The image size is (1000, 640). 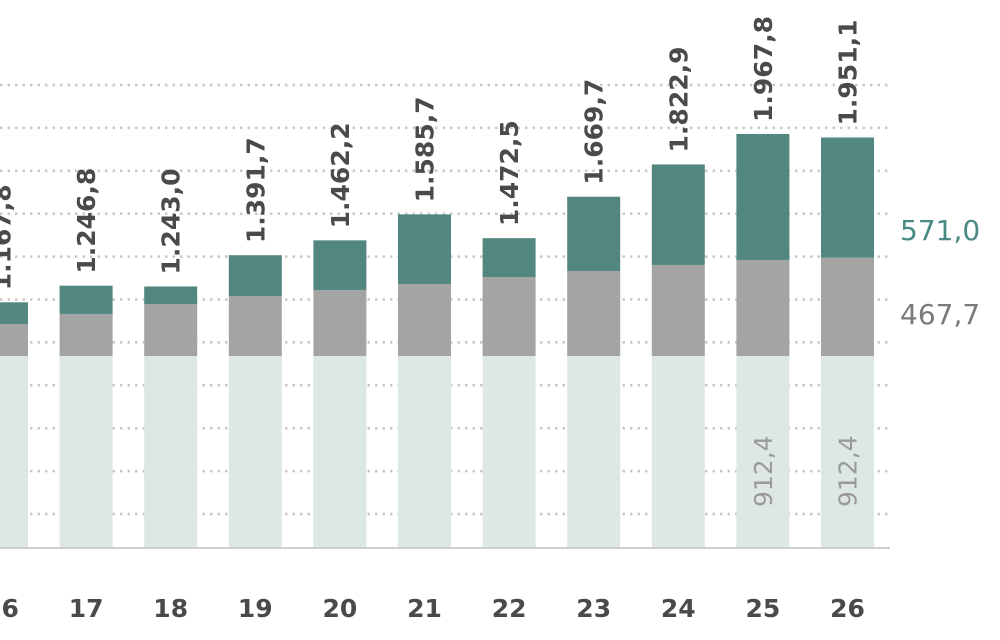 I want to click on total-label: 1.391,7, so click(x=255, y=190).